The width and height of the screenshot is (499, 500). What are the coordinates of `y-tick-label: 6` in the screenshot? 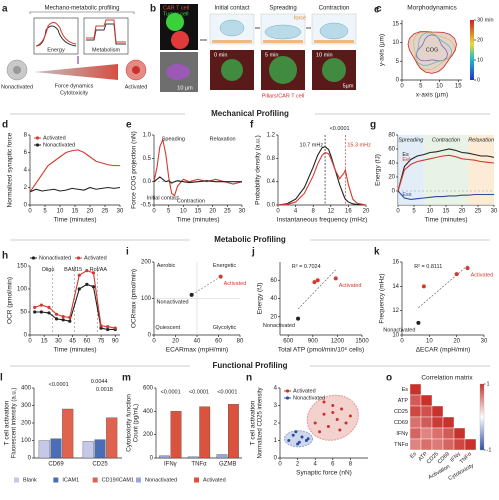 It's located at (26, 153).